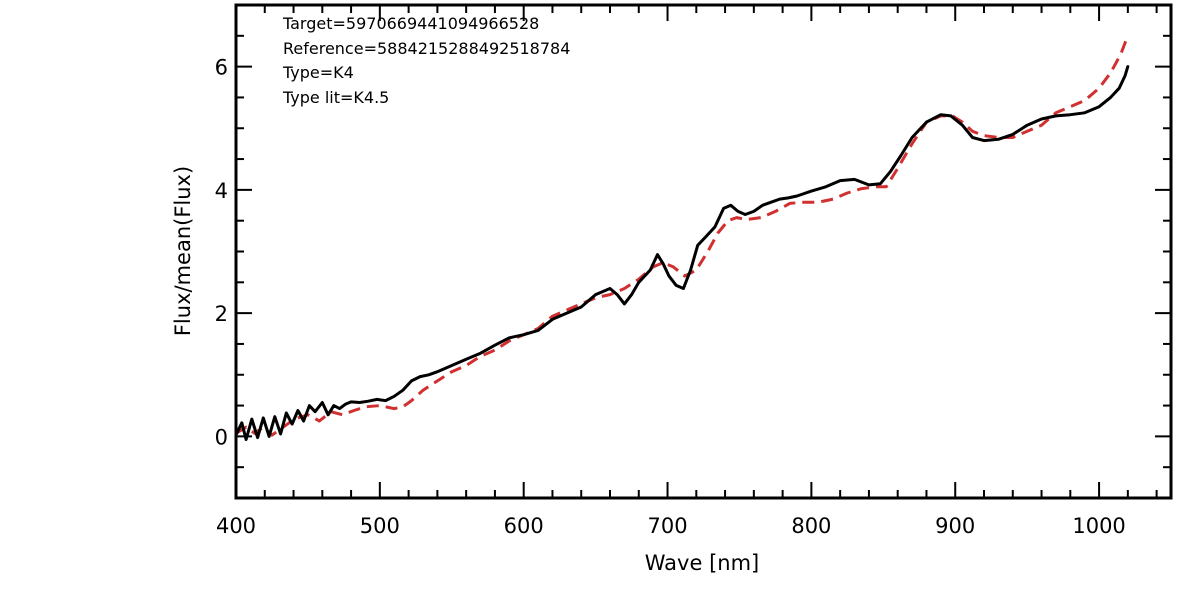 The height and width of the screenshot is (590, 1180). Describe the element at coordinates (318, 72) in the screenshot. I see `annotation-type: Type=K4` at that location.